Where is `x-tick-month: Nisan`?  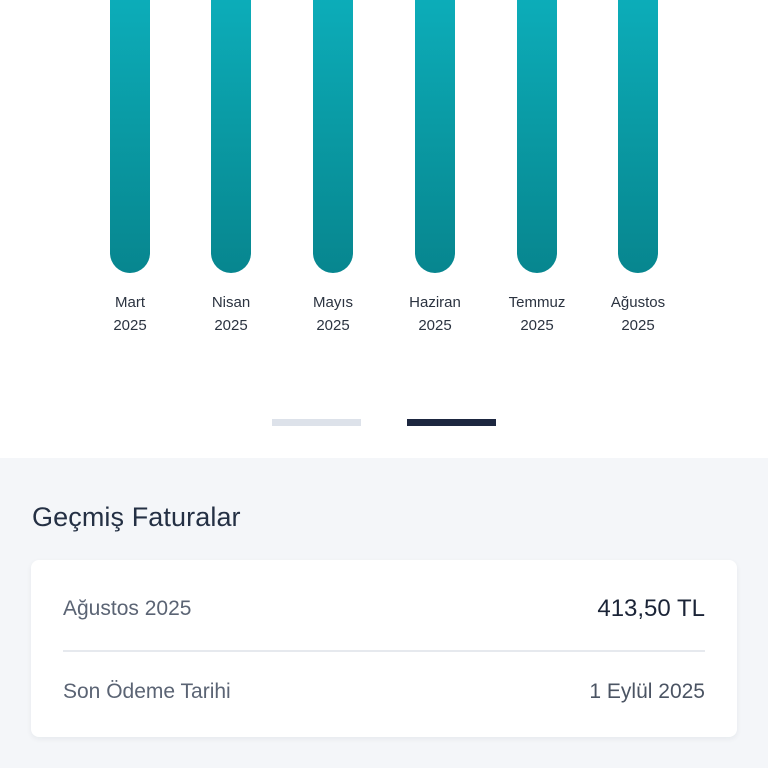
x-tick-month: Nisan is located at coordinates (231, 302).